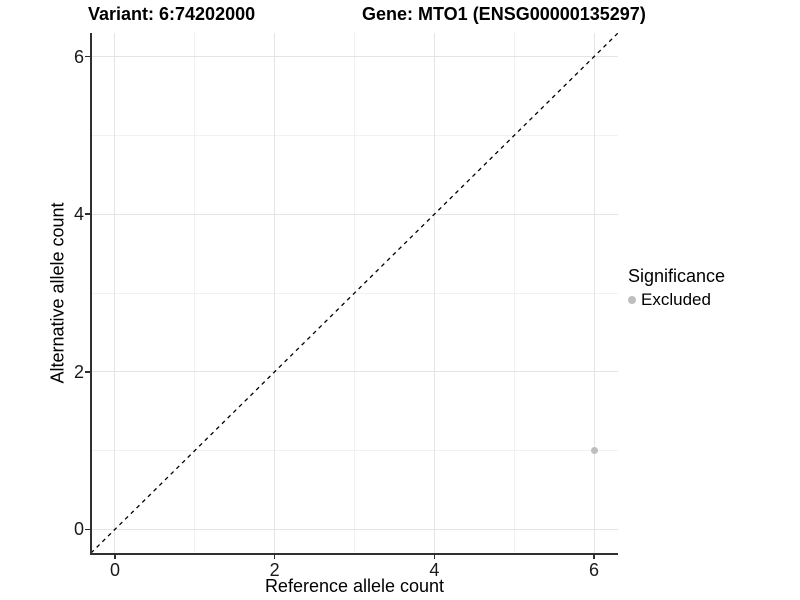 This screenshot has height=600, width=800. What do you see at coordinates (91, 293) in the screenshot?
I see `y-axis-line` at bounding box center [91, 293].